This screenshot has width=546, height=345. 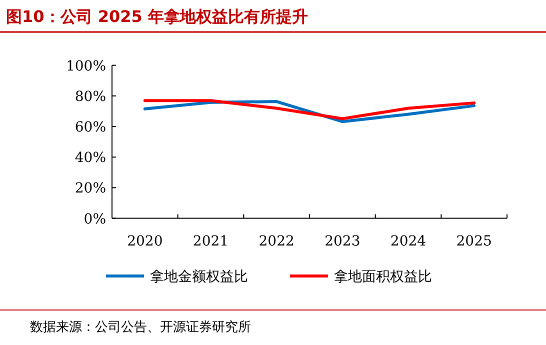 What do you see at coordinates (95, 219) in the screenshot?
I see `y-tick-label: 0%` at bounding box center [95, 219].